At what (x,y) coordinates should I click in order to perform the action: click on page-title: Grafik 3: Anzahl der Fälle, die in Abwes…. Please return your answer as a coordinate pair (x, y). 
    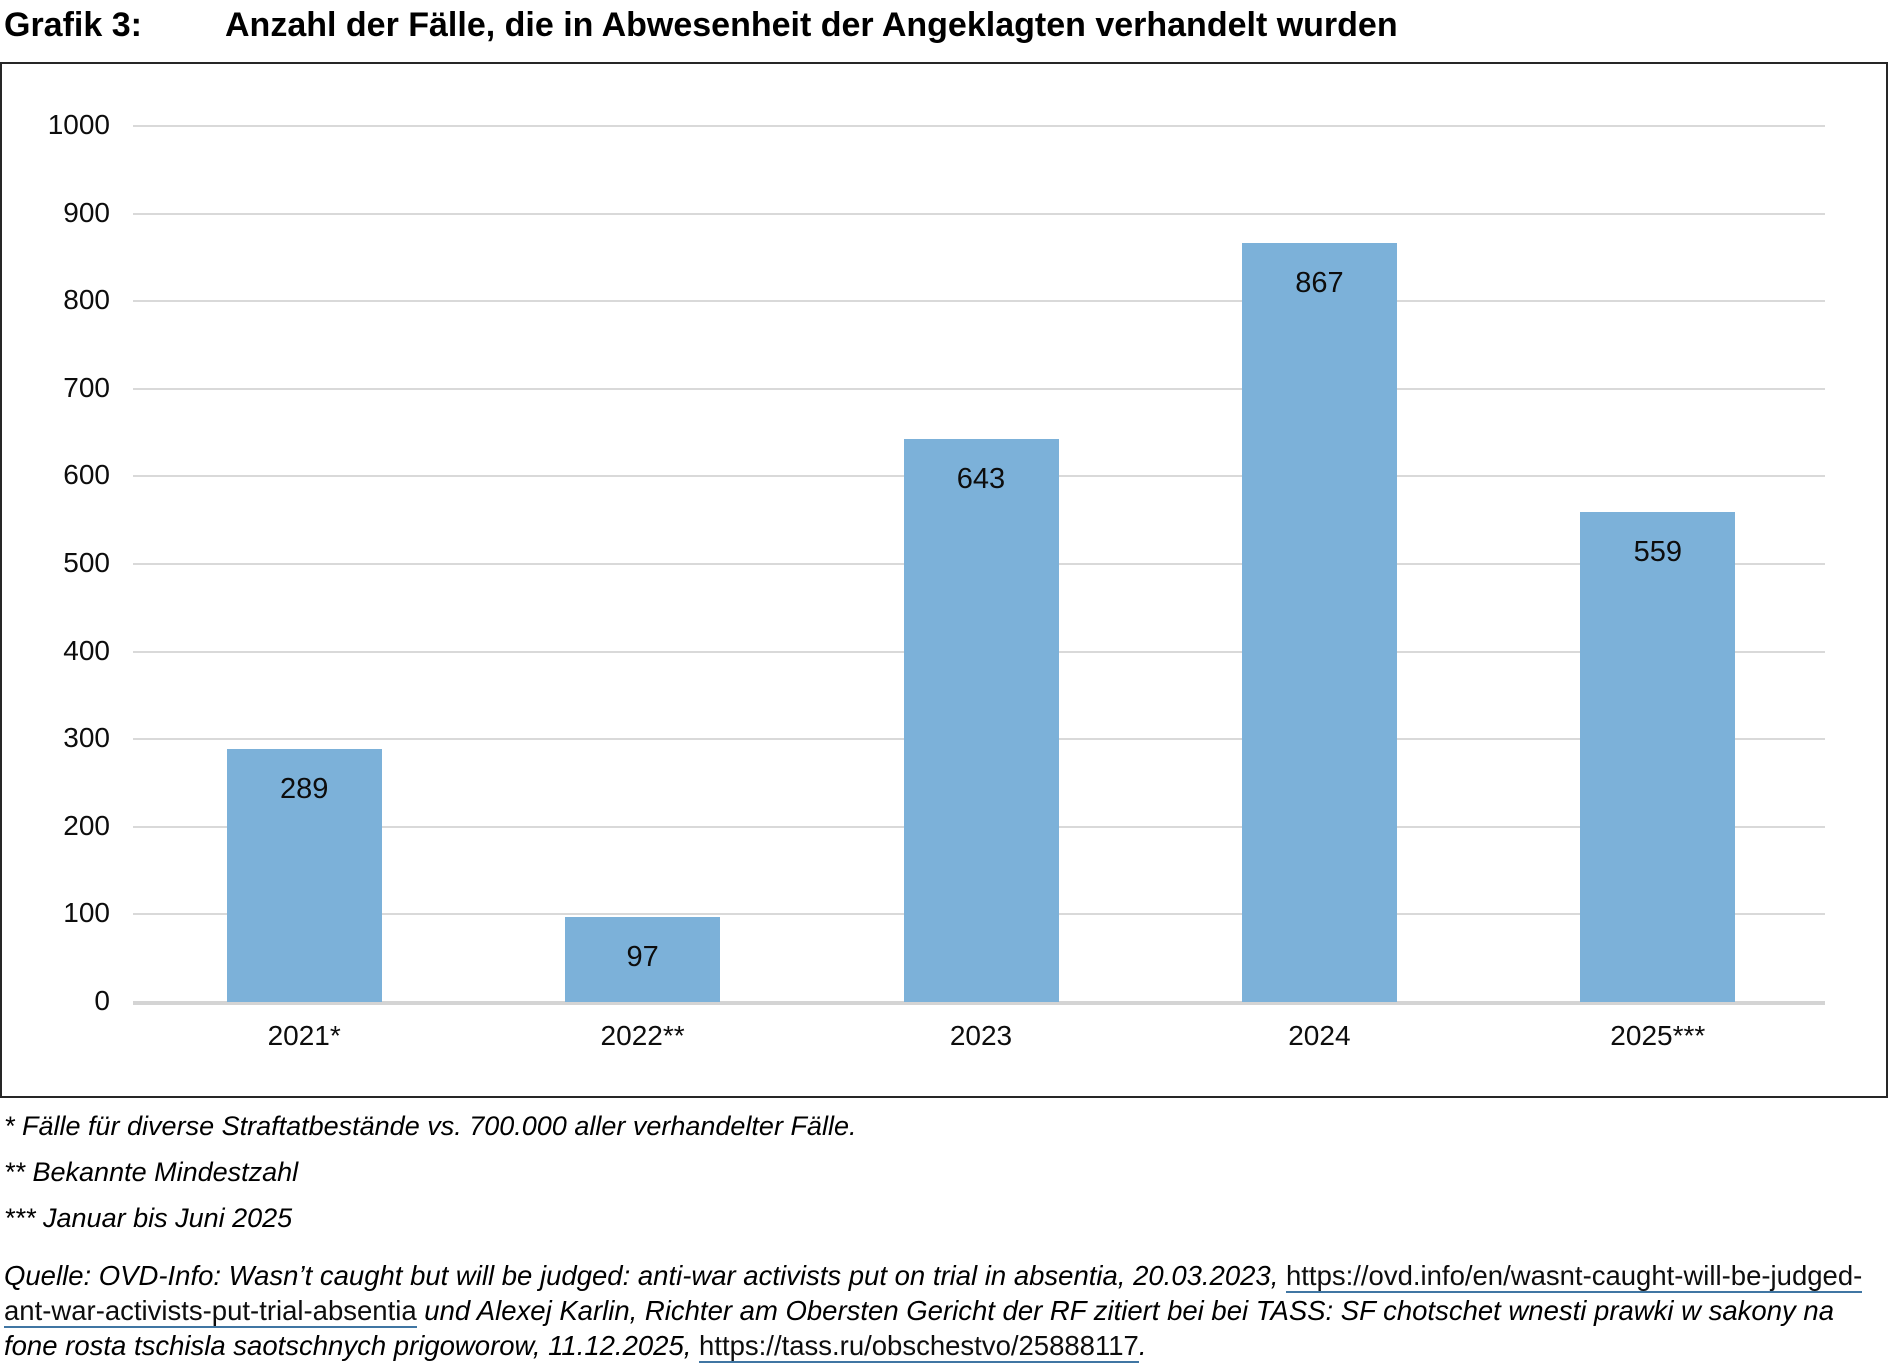
    Looking at the image, I should click on (945, 30).